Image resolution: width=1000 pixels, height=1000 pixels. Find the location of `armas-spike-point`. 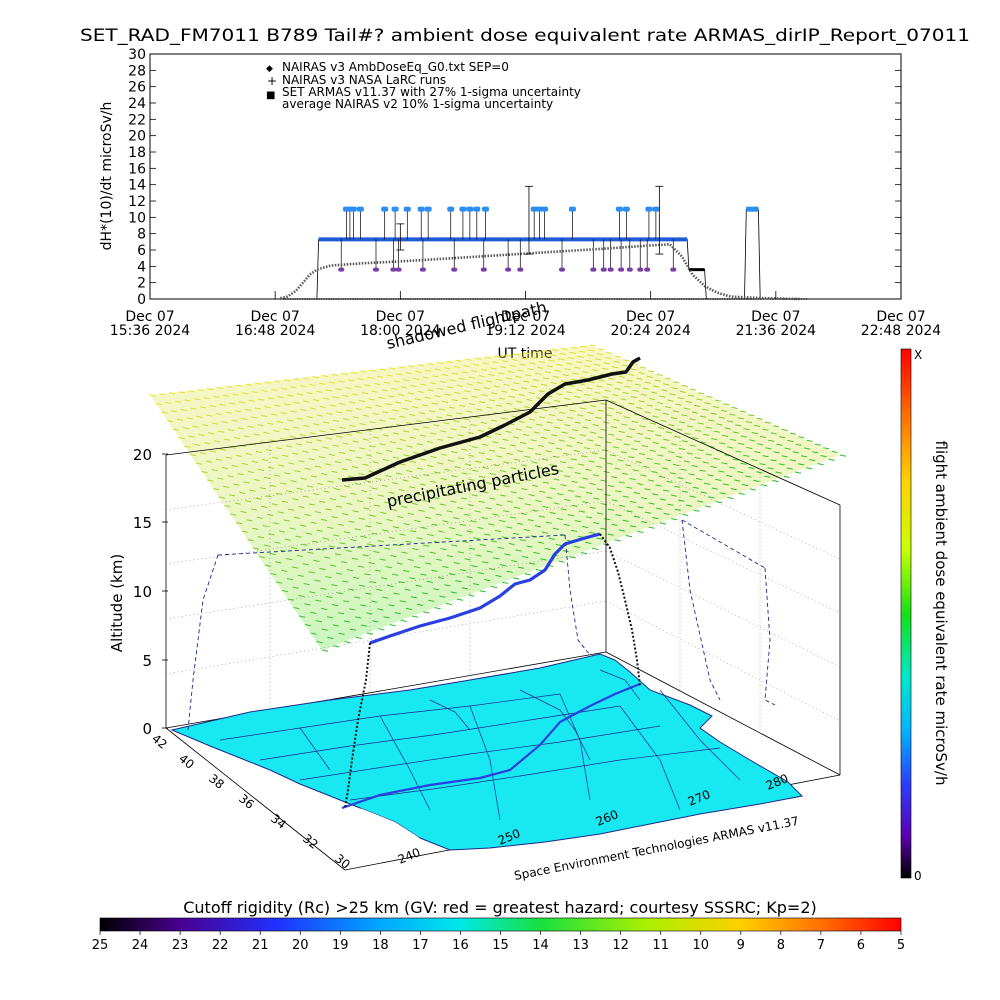

armas-spike-point is located at coordinates (626, 209).